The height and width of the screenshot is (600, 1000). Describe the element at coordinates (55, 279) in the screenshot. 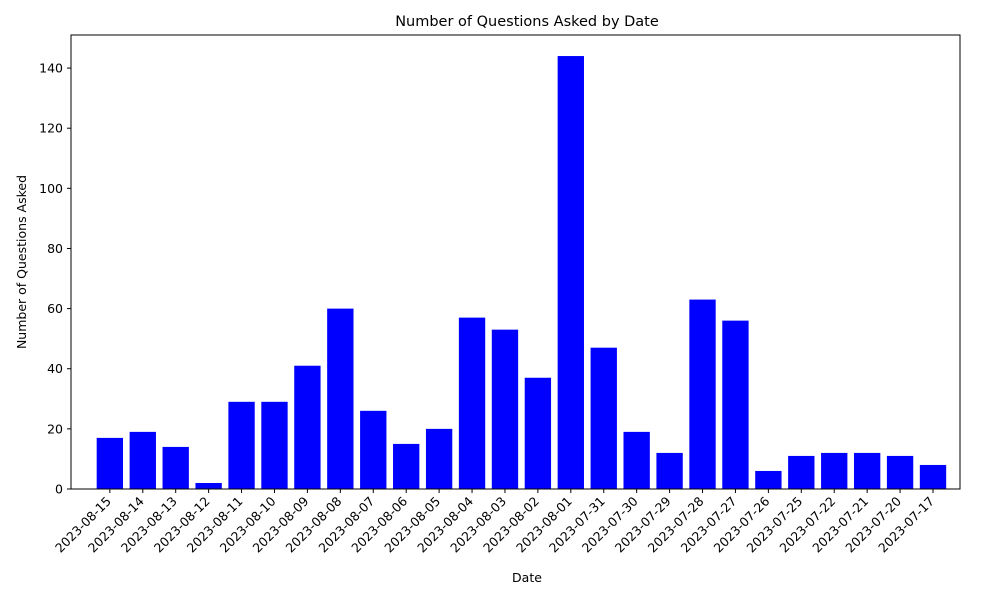

I see `y-axis: 0 20 40 60 80 100 120 140` at that location.